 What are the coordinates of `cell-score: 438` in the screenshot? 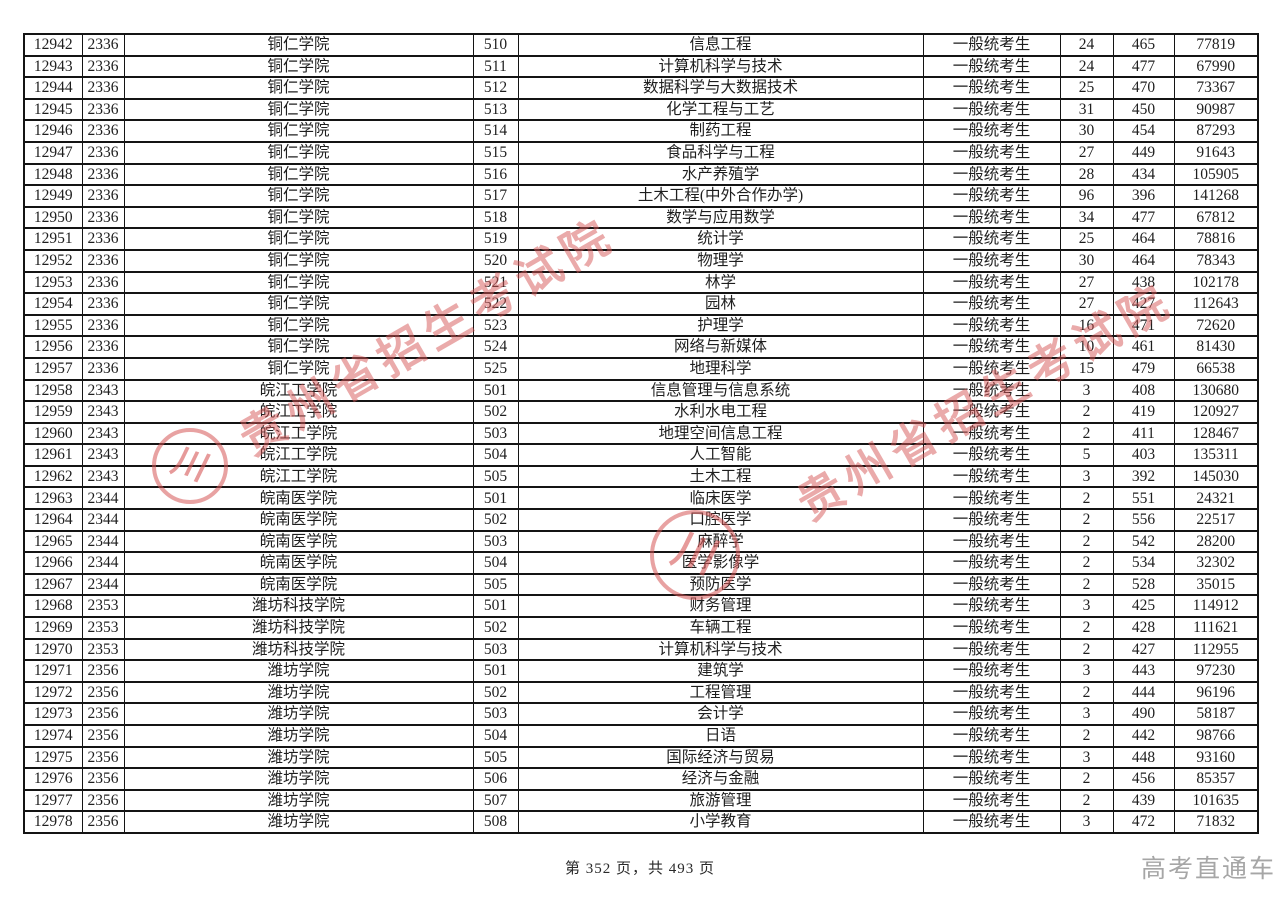 It's located at (1143, 282).